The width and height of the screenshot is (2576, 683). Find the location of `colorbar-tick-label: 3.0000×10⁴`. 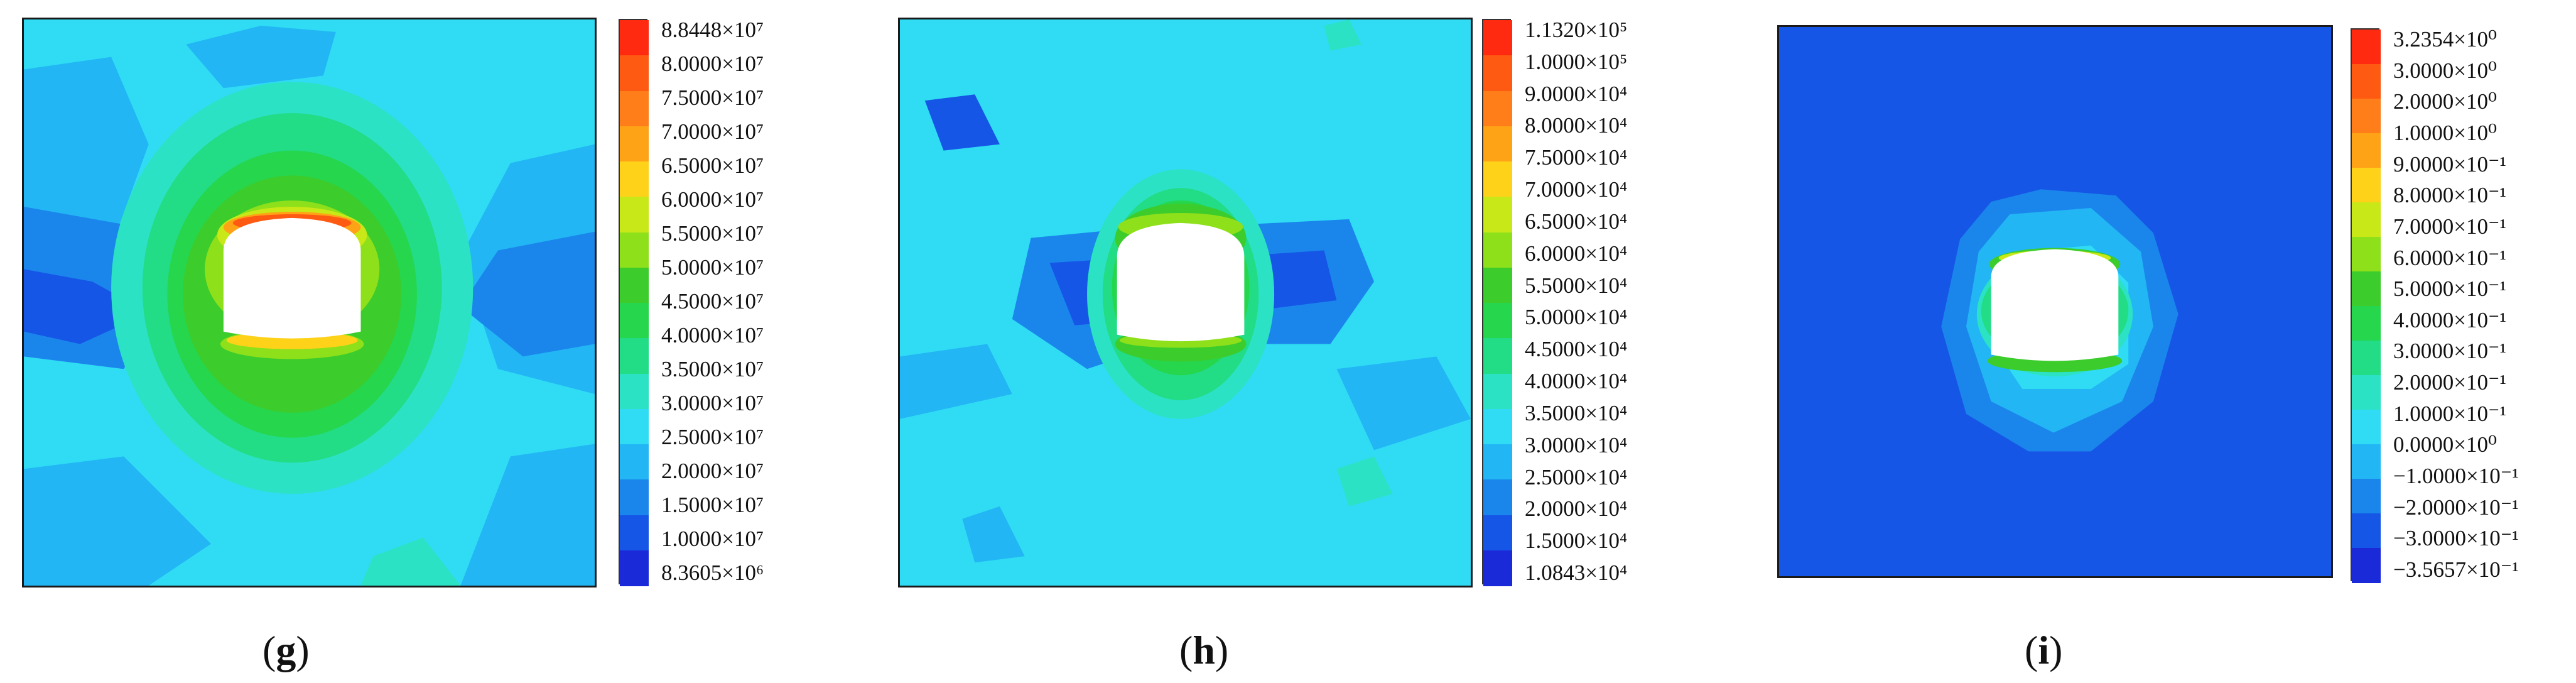

colorbar-tick-label: 3.0000×10⁴ is located at coordinates (1577, 444).